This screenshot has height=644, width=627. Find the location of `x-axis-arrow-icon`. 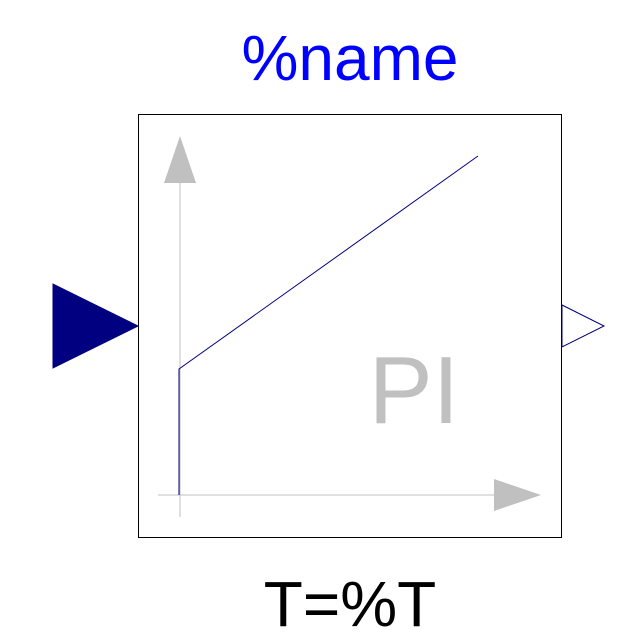

x-axis-arrow-icon is located at coordinates (517, 495).